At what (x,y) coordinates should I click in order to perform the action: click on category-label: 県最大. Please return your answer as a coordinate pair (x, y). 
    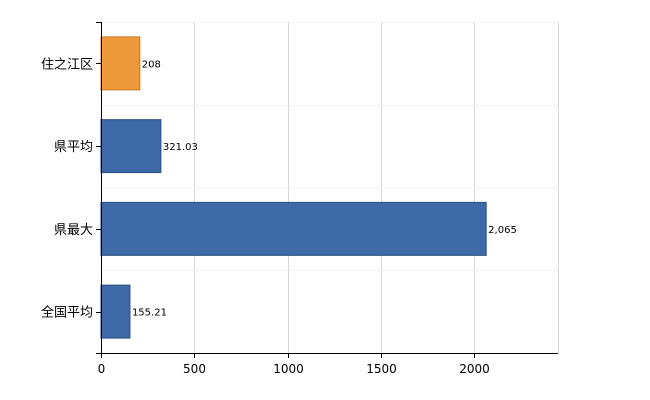
    Looking at the image, I should click on (73, 230).